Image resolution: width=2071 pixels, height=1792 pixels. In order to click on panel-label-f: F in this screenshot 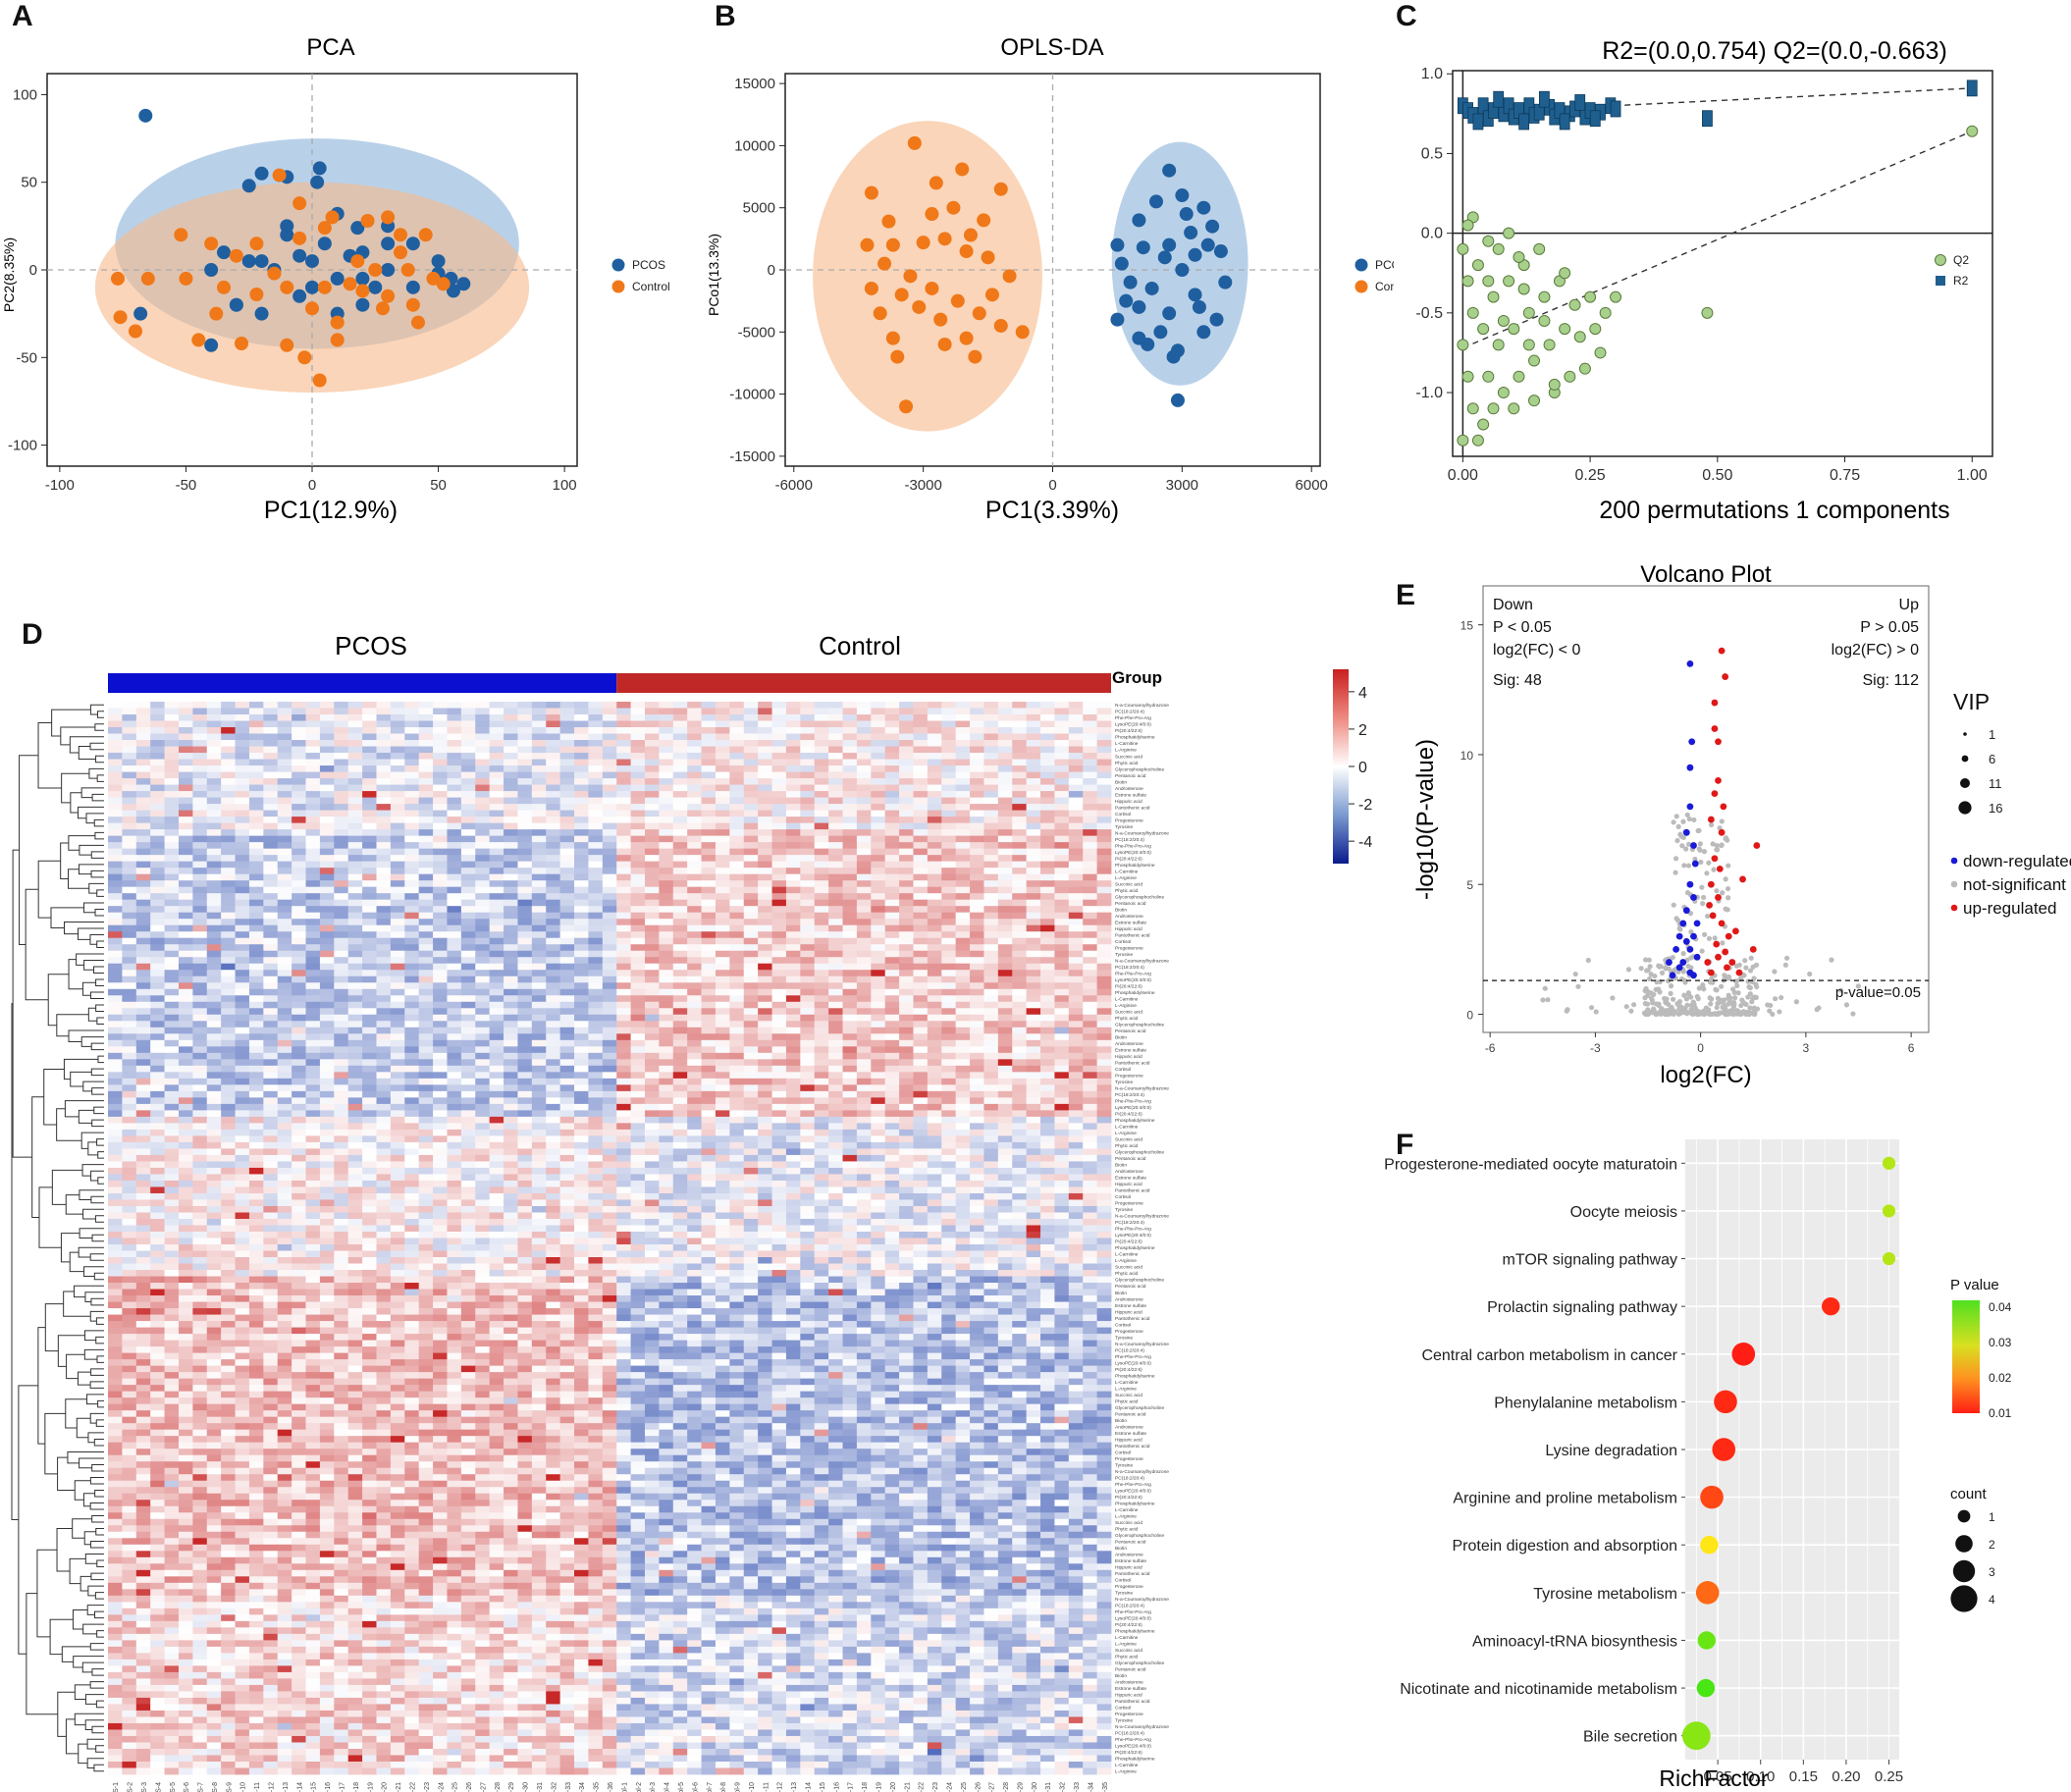, I will do `click(1405, 1145)`.